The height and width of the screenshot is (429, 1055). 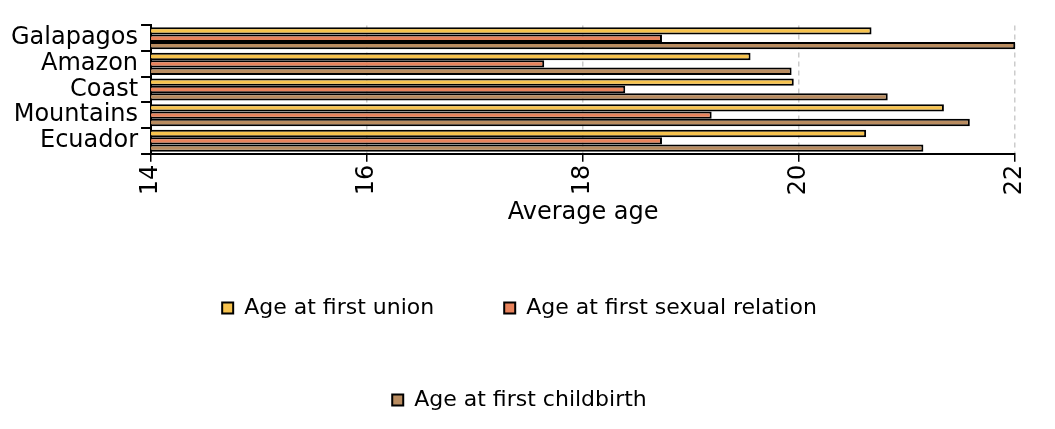 What do you see at coordinates (365, 180) in the screenshot?
I see `x-tick-label: 16` at bounding box center [365, 180].